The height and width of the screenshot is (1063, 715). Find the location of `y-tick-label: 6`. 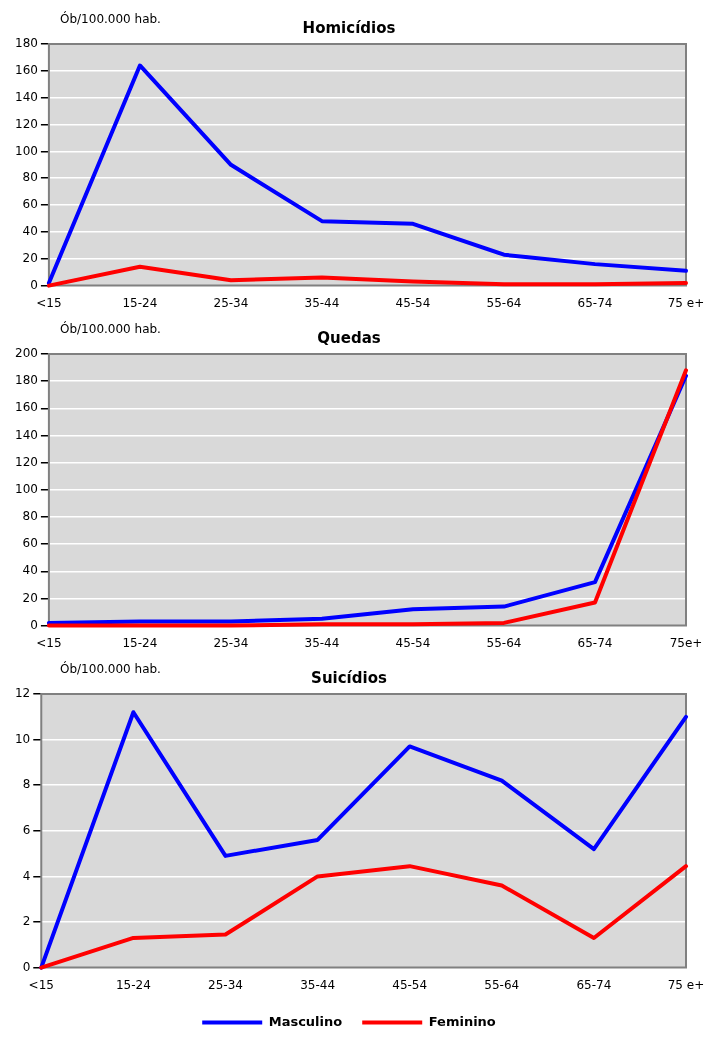

y-tick-label: 6 is located at coordinates (26, 829).